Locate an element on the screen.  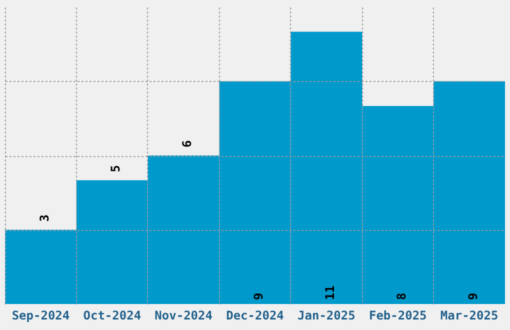
data-label: 11 is located at coordinates (330, 293).